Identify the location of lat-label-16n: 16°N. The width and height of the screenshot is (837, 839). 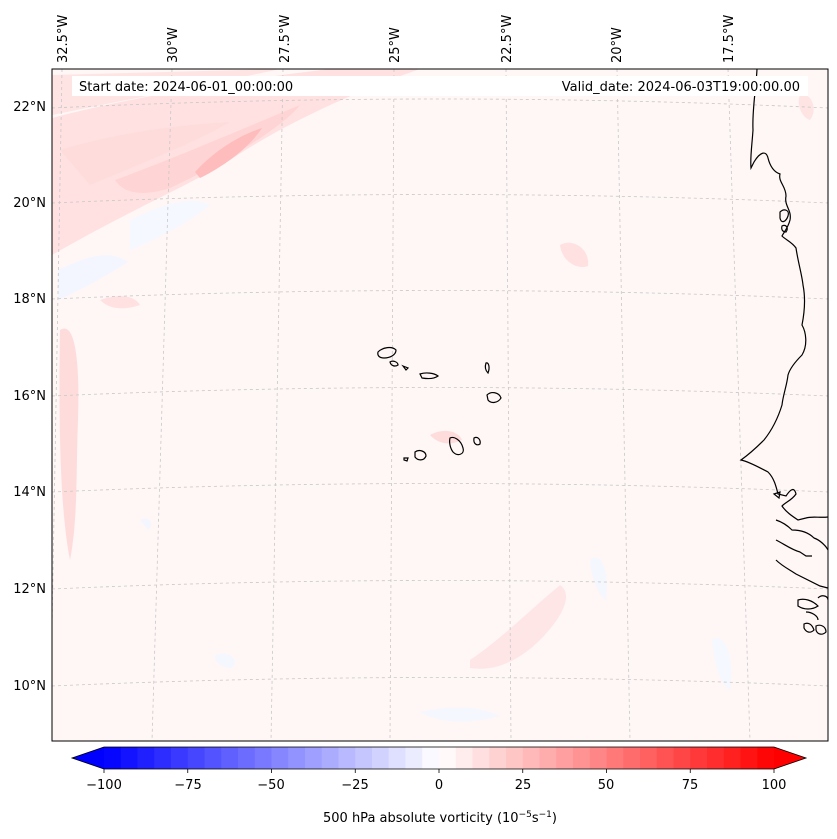
(29, 396).